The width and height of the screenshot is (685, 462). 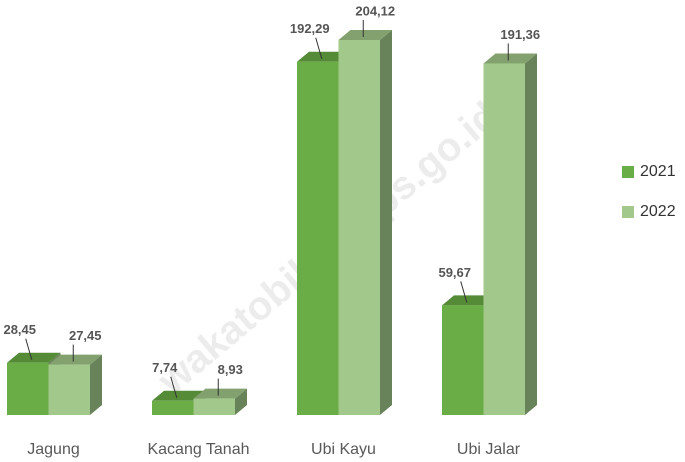 What do you see at coordinates (53, 449) in the screenshot?
I see `x-tick-label: Jagung` at bounding box center [53, 449].